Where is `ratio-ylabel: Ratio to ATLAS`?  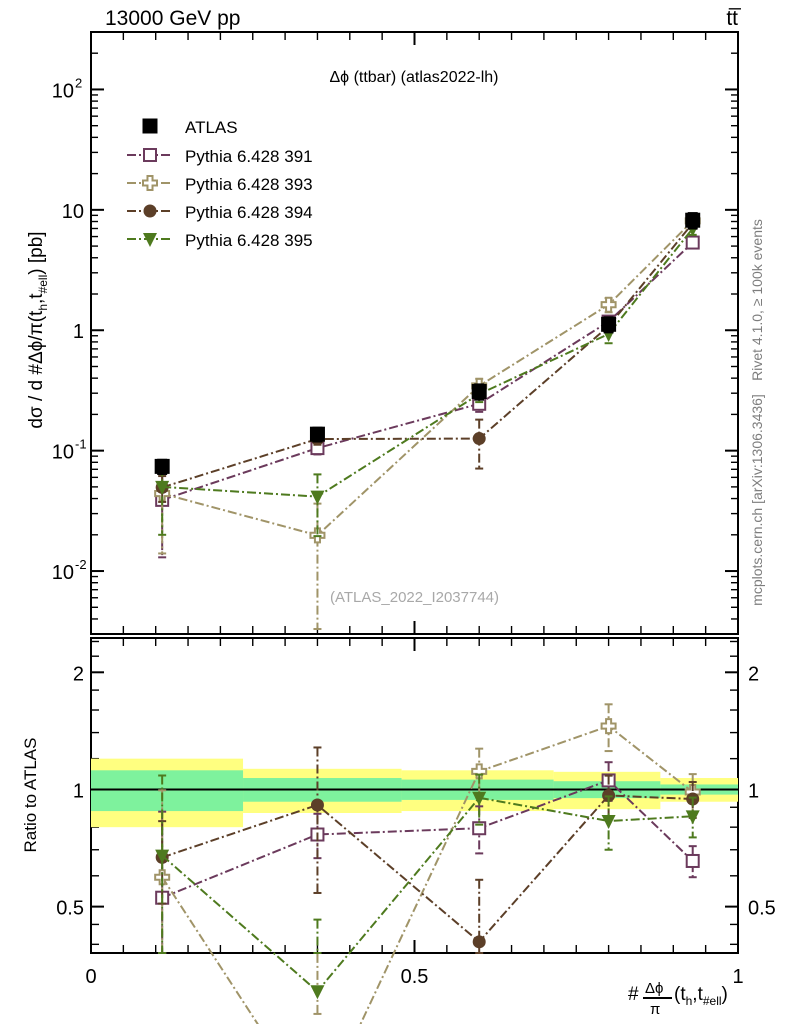 ratio-ylabel: Ratio to ATLAS is located at coordinates (30, 795).